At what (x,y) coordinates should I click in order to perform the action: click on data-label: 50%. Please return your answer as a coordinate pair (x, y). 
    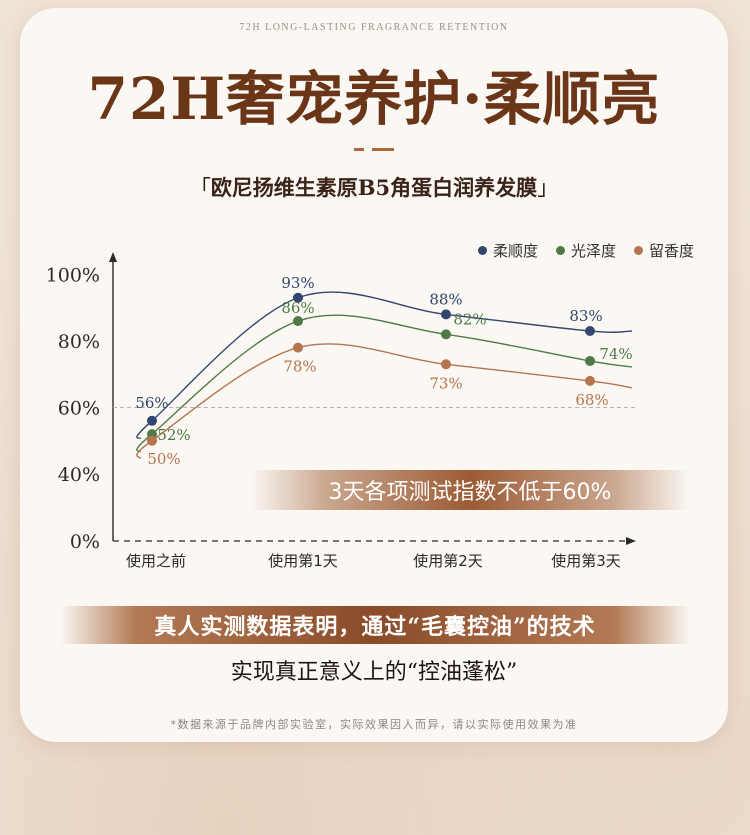
    Looking at the image, I should click on (163, 459).